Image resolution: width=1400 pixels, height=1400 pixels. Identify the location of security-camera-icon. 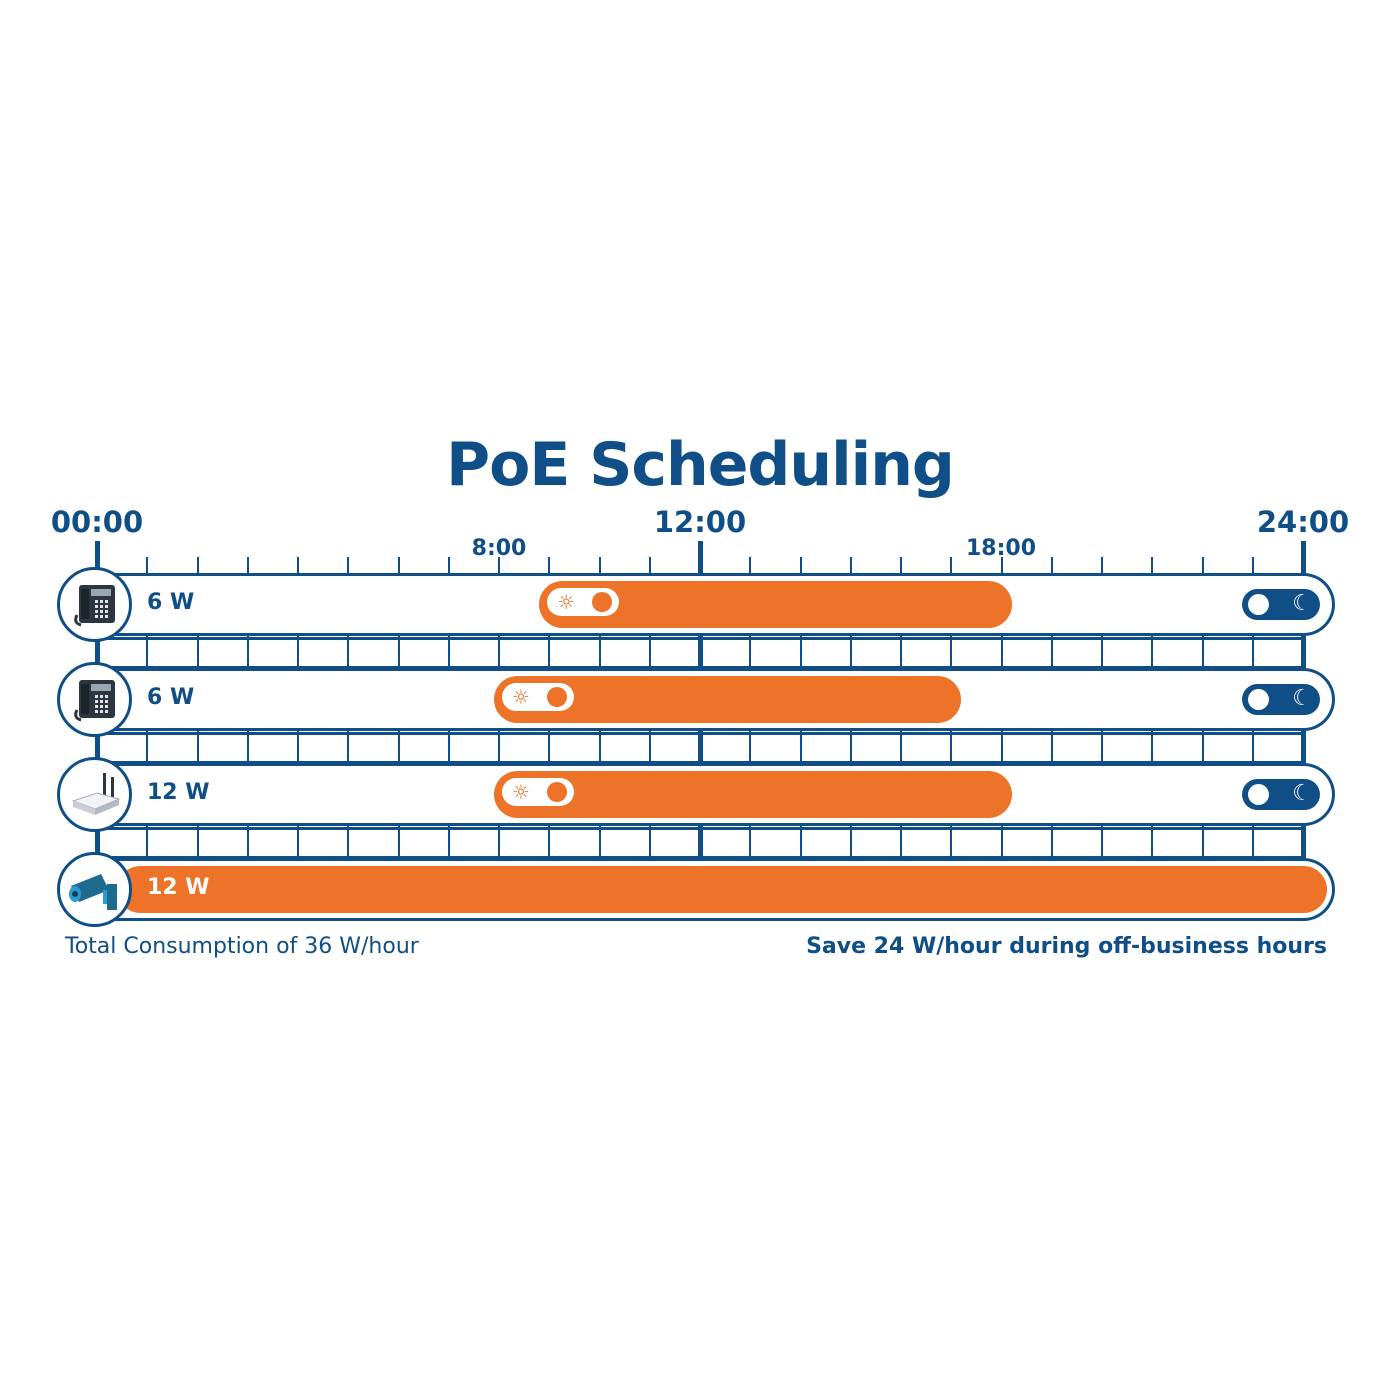
(94, 889).